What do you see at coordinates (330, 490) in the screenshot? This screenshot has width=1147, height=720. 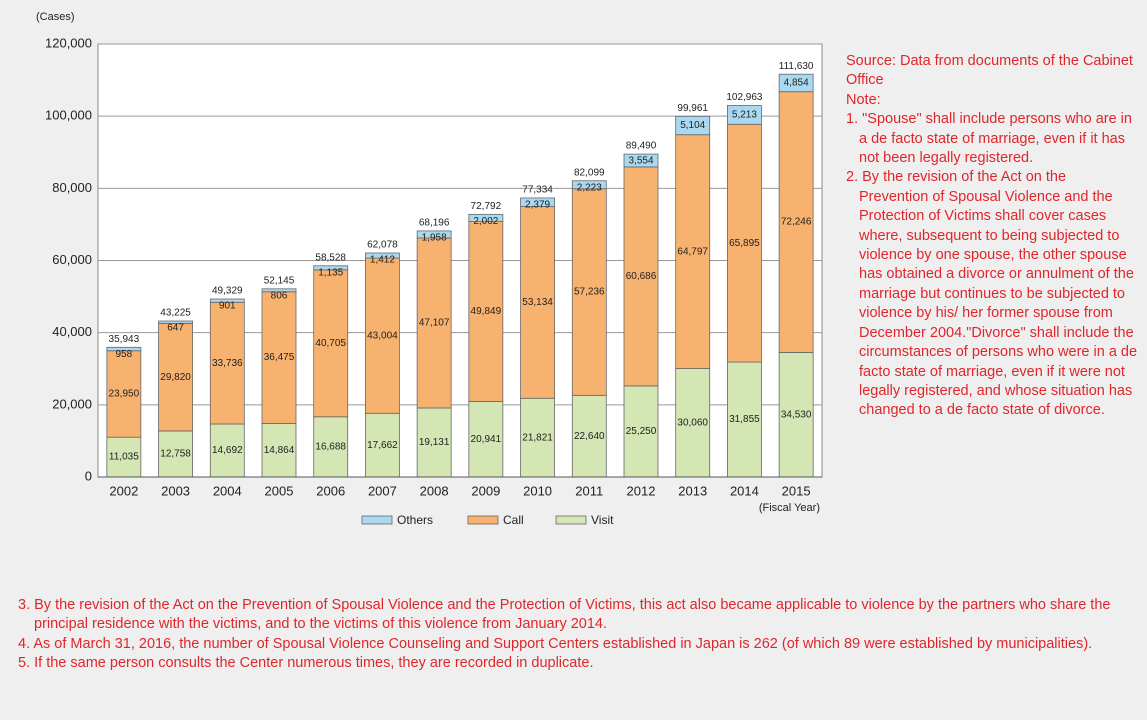 I see `x-tick-label: 2006` at bounding box center [330, 490].